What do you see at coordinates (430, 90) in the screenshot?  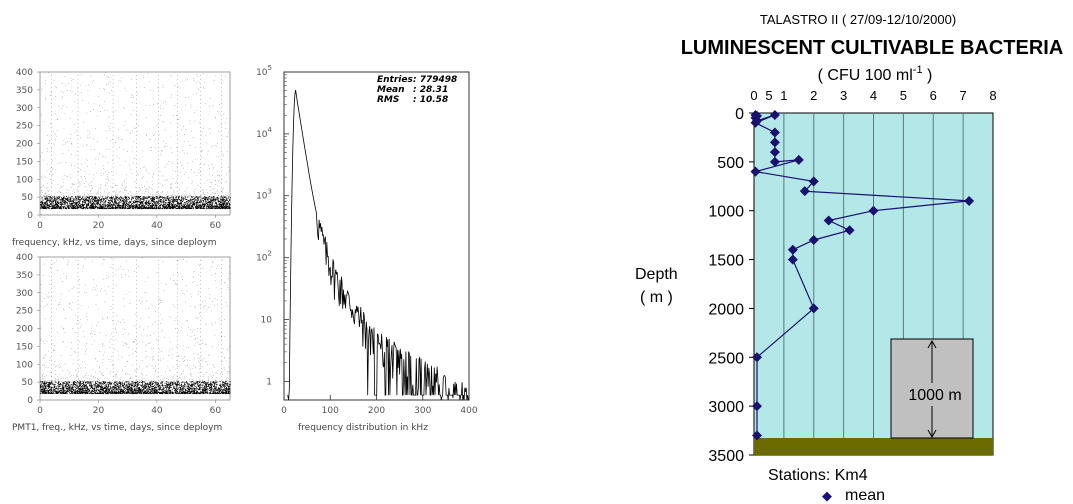 I see `stat-mean-value: : 28.31` at bounding box center [430, 90].